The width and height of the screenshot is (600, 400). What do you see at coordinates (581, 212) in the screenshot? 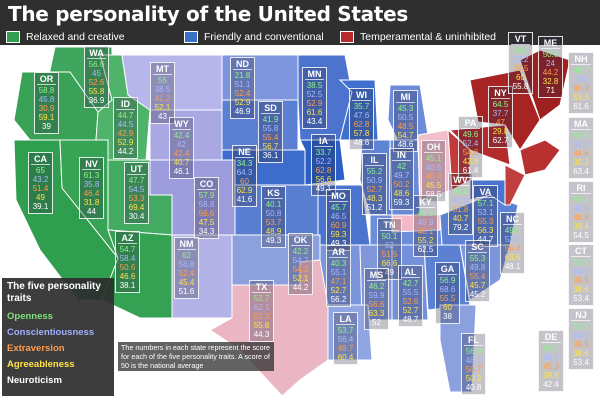
I see `state-box-ri: RI 59.4 48.5 48.8 39.4 54.5` at bounding box center [581, 212].